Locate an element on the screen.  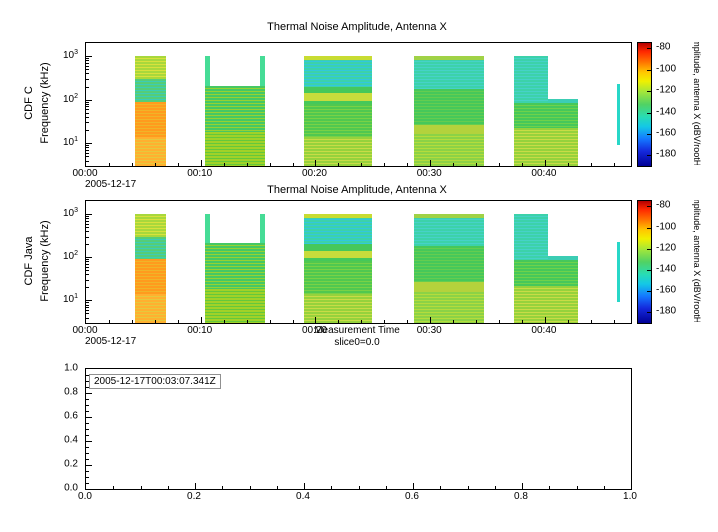
x-axis-label-middle: Measurement Time is located at coordinates (357, 330).